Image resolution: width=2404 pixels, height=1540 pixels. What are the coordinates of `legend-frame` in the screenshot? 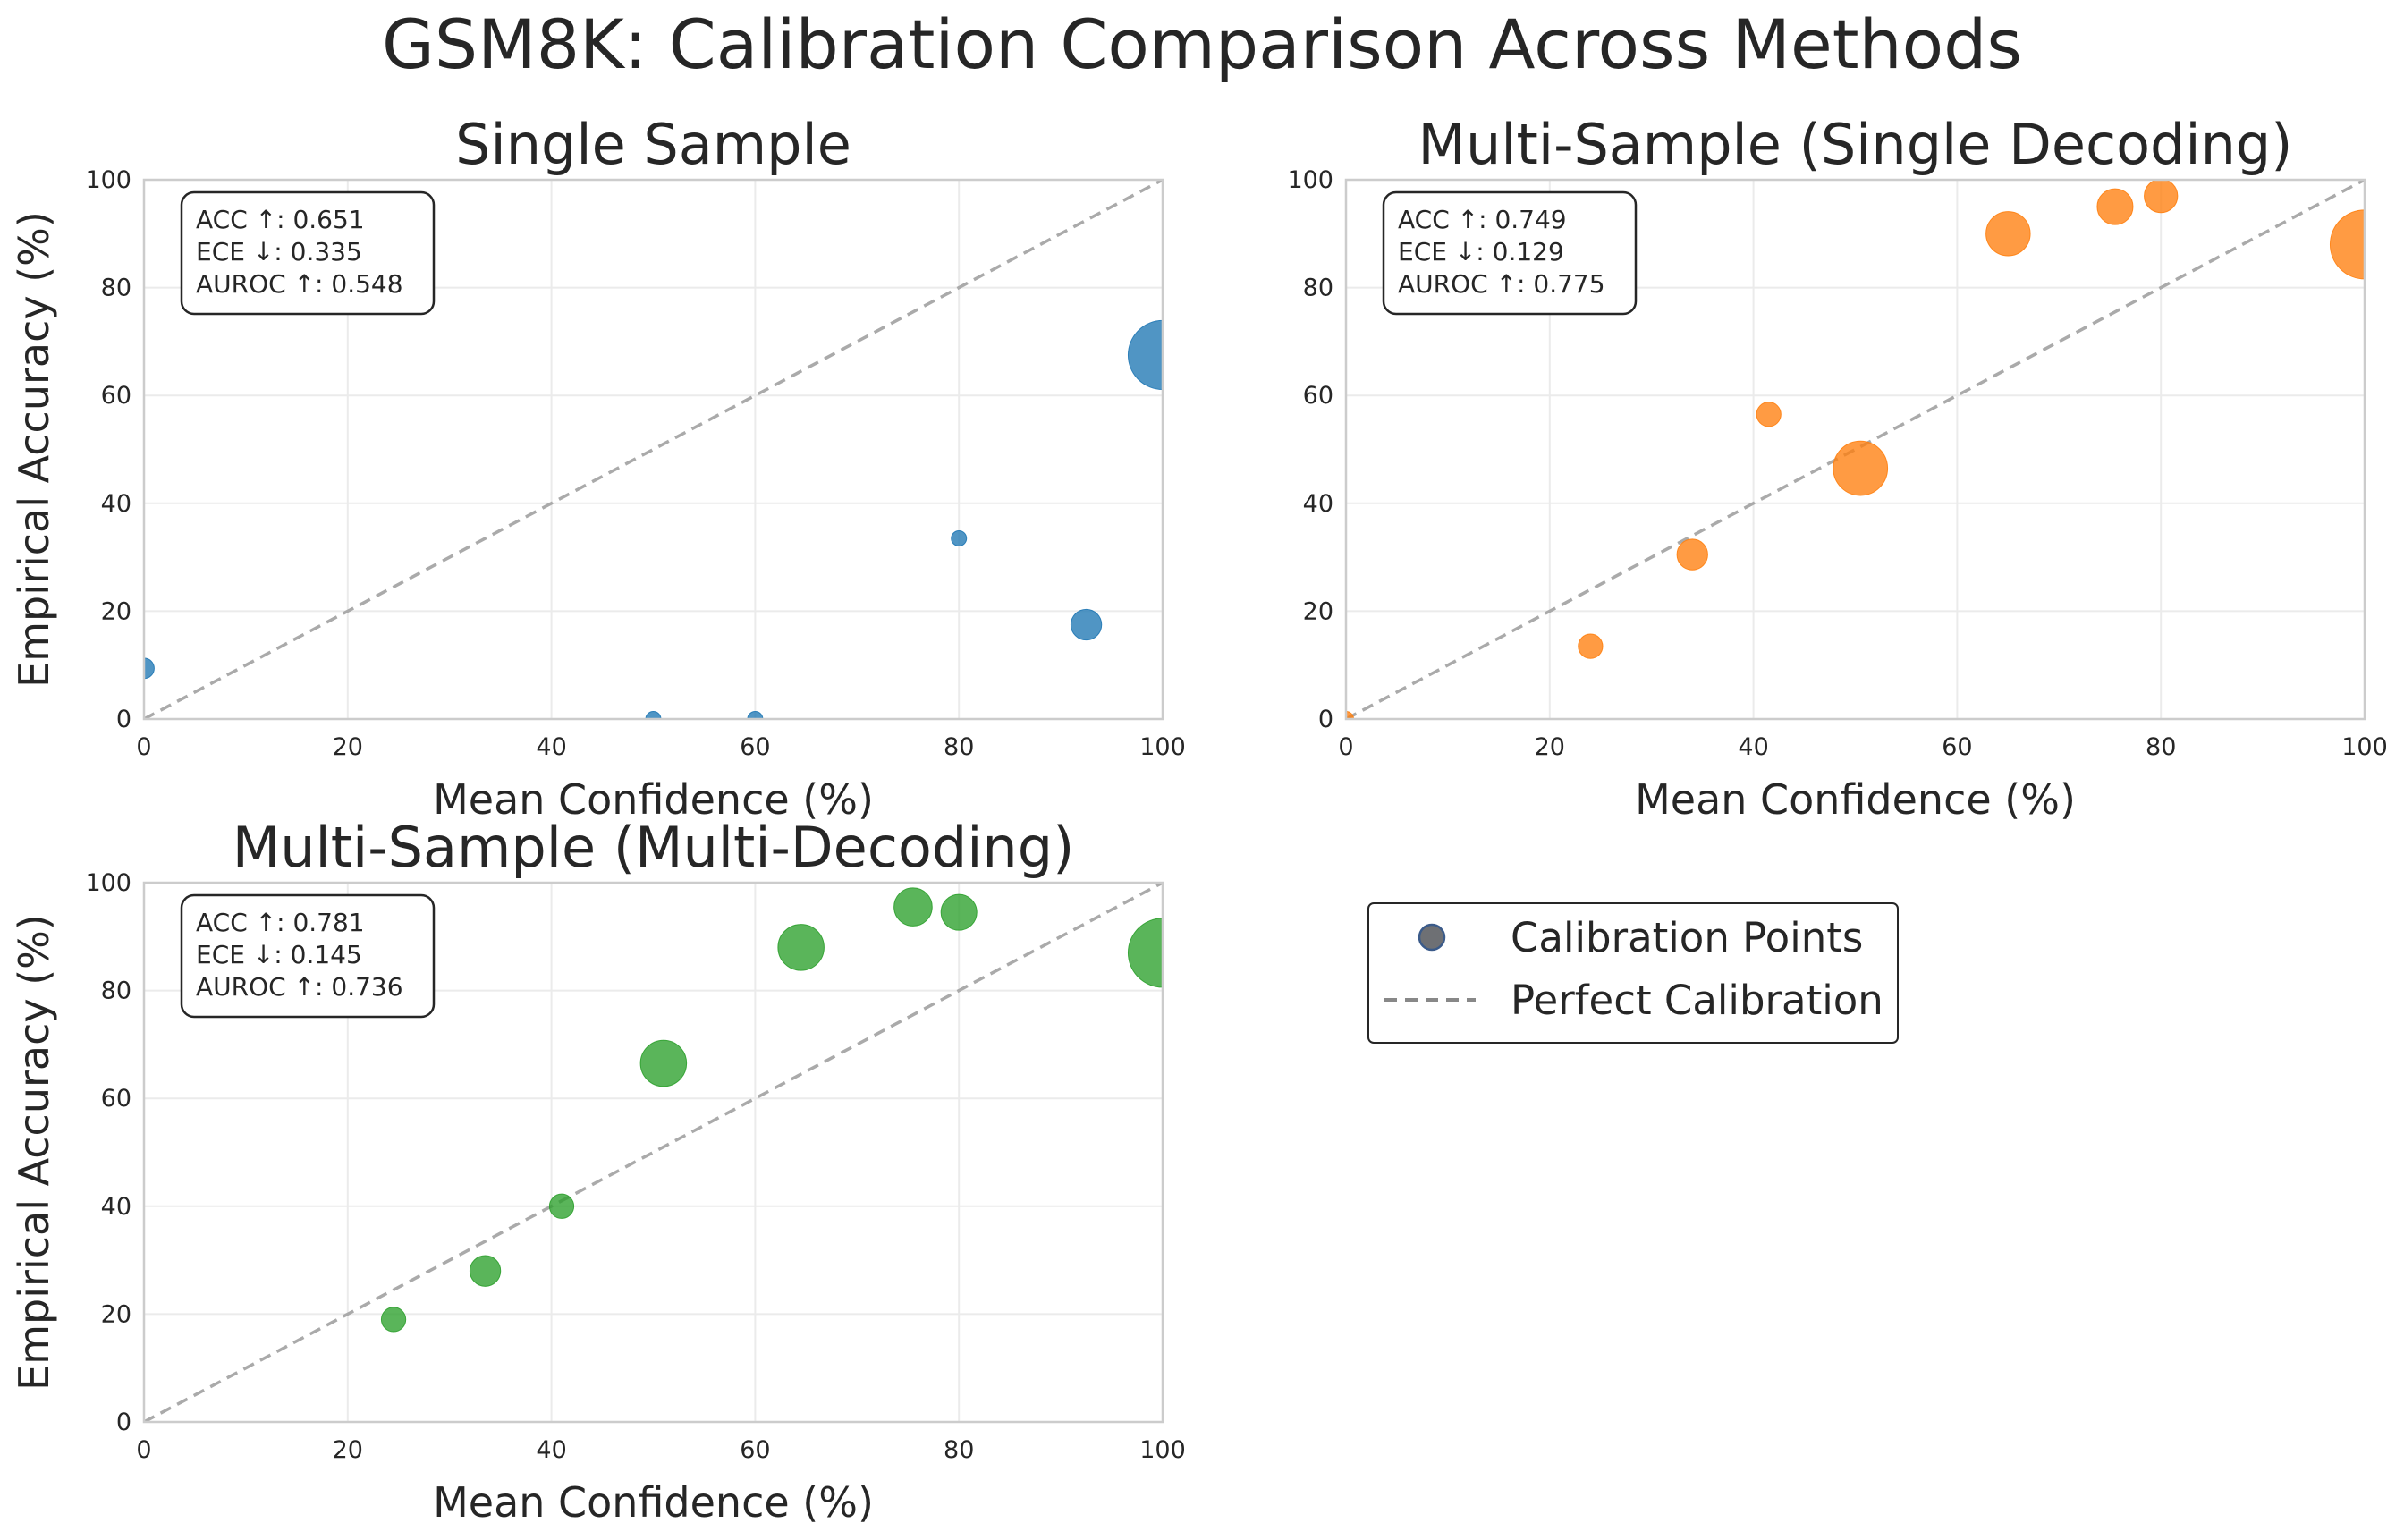 It's located at (1633, 973).